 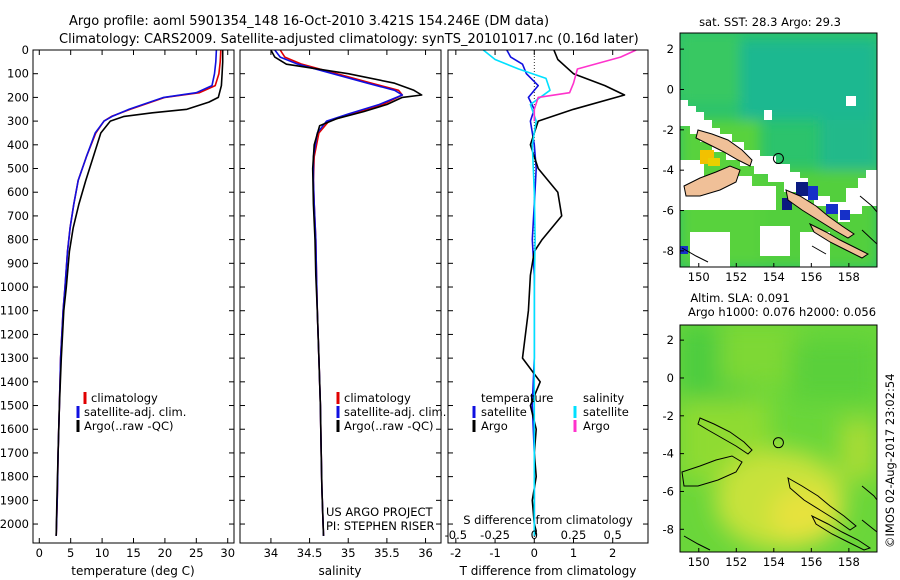 I want to click on s-diff-tick-label: 0.25, so click(x=574, y=535).